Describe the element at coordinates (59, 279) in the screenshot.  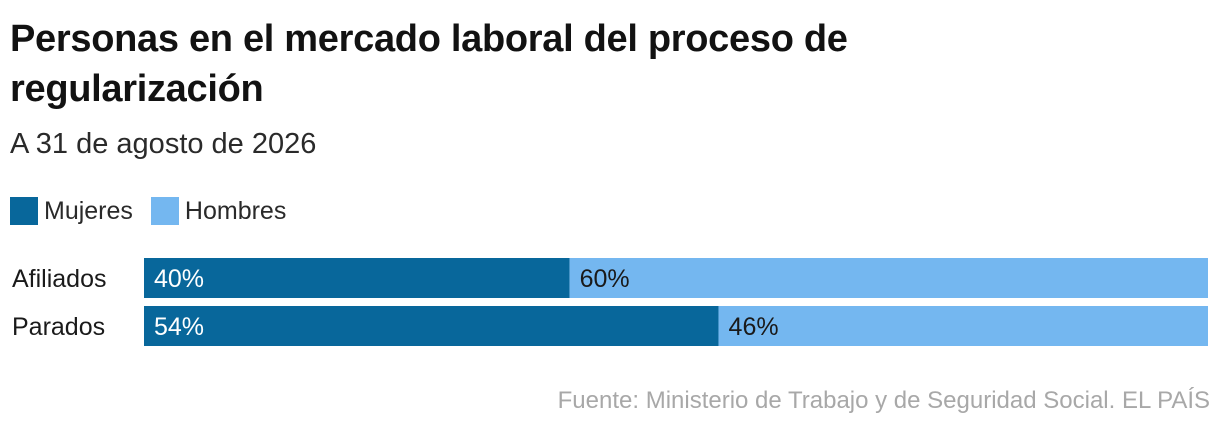
I see `category-label-afiliados: Afiliados` at that location.